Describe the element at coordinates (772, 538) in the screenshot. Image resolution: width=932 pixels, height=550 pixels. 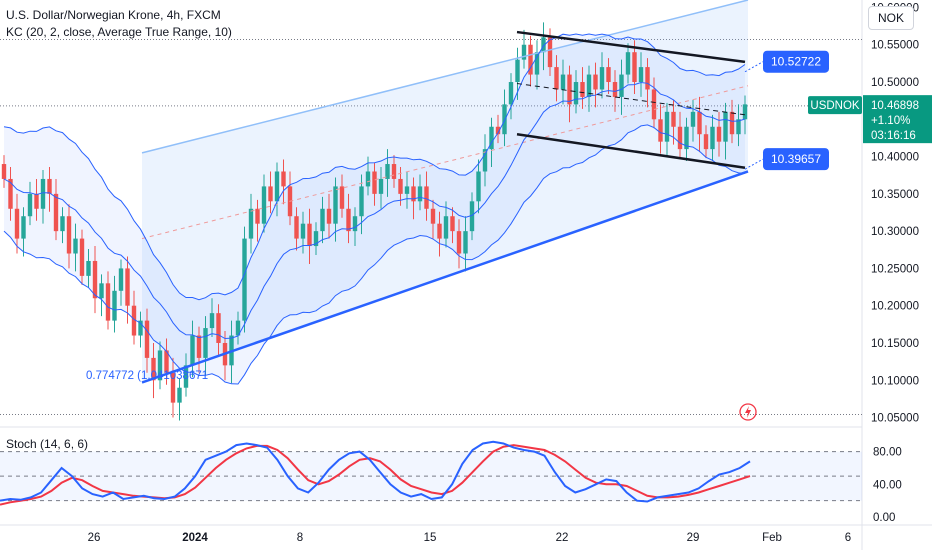
I see `time-tick-label: Feb` at that location.